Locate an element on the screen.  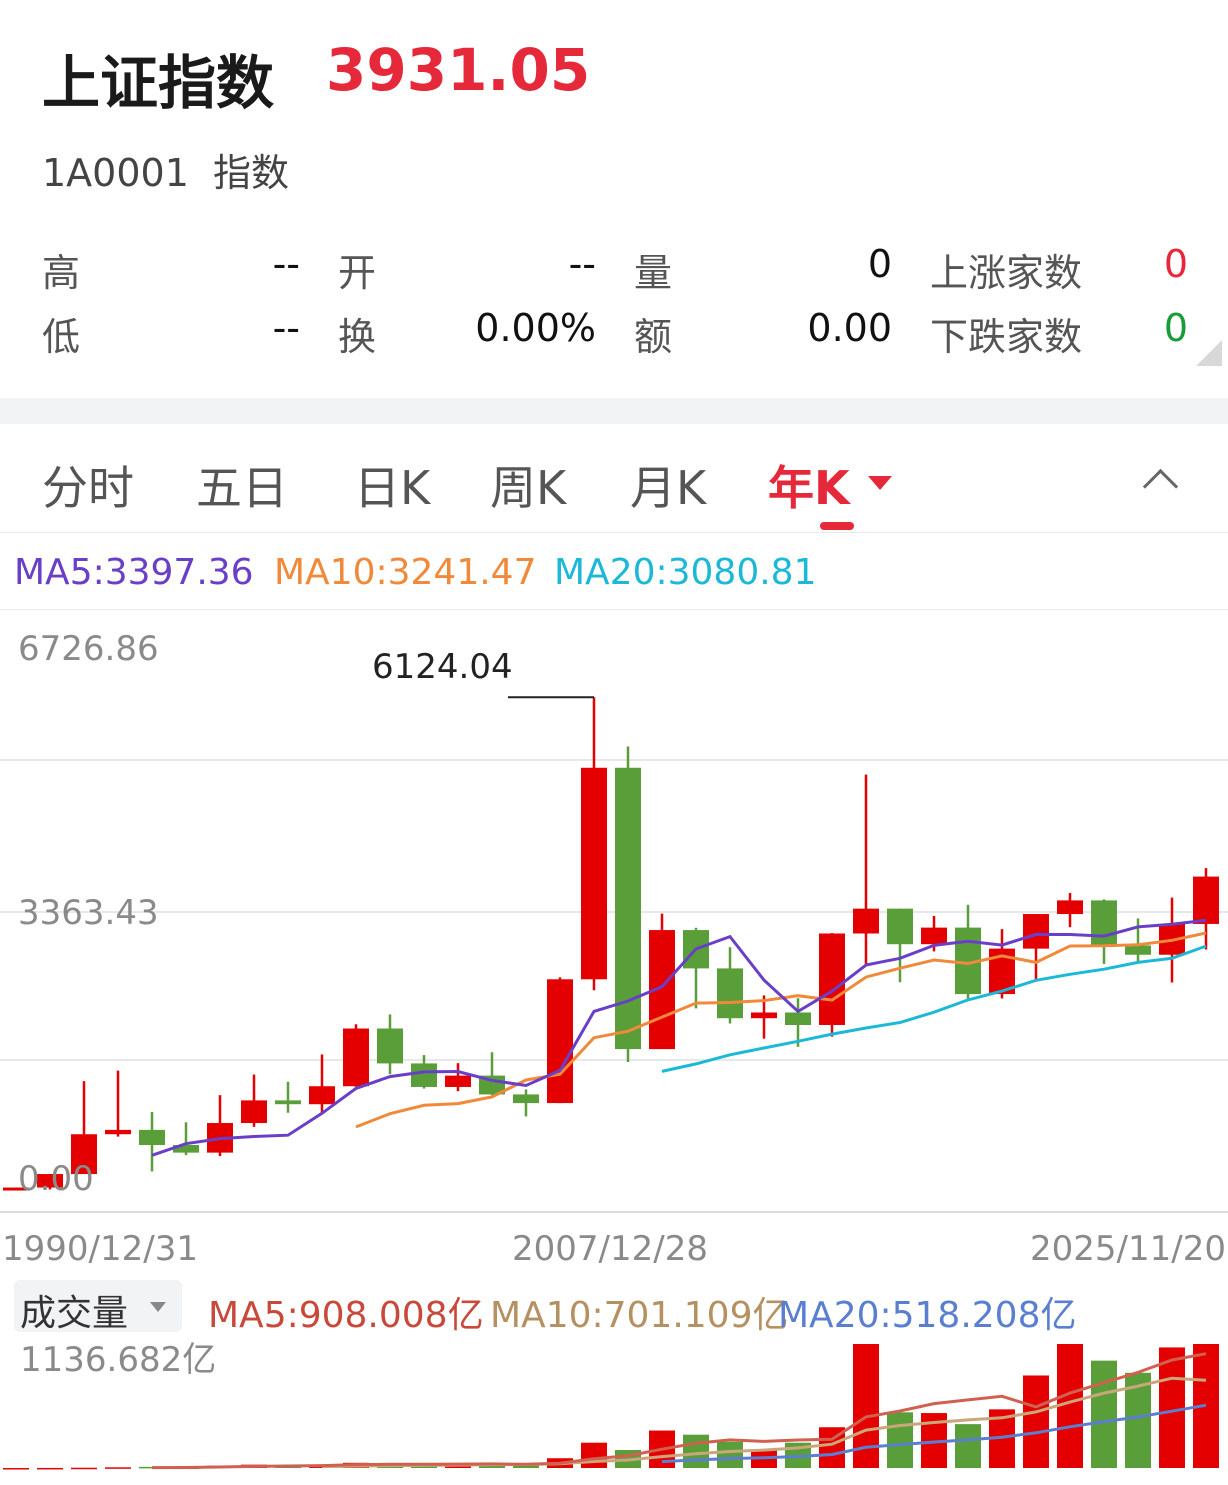
vol-ma20-label: MA20:518.208亿 is located at coordinates (927, 1315).